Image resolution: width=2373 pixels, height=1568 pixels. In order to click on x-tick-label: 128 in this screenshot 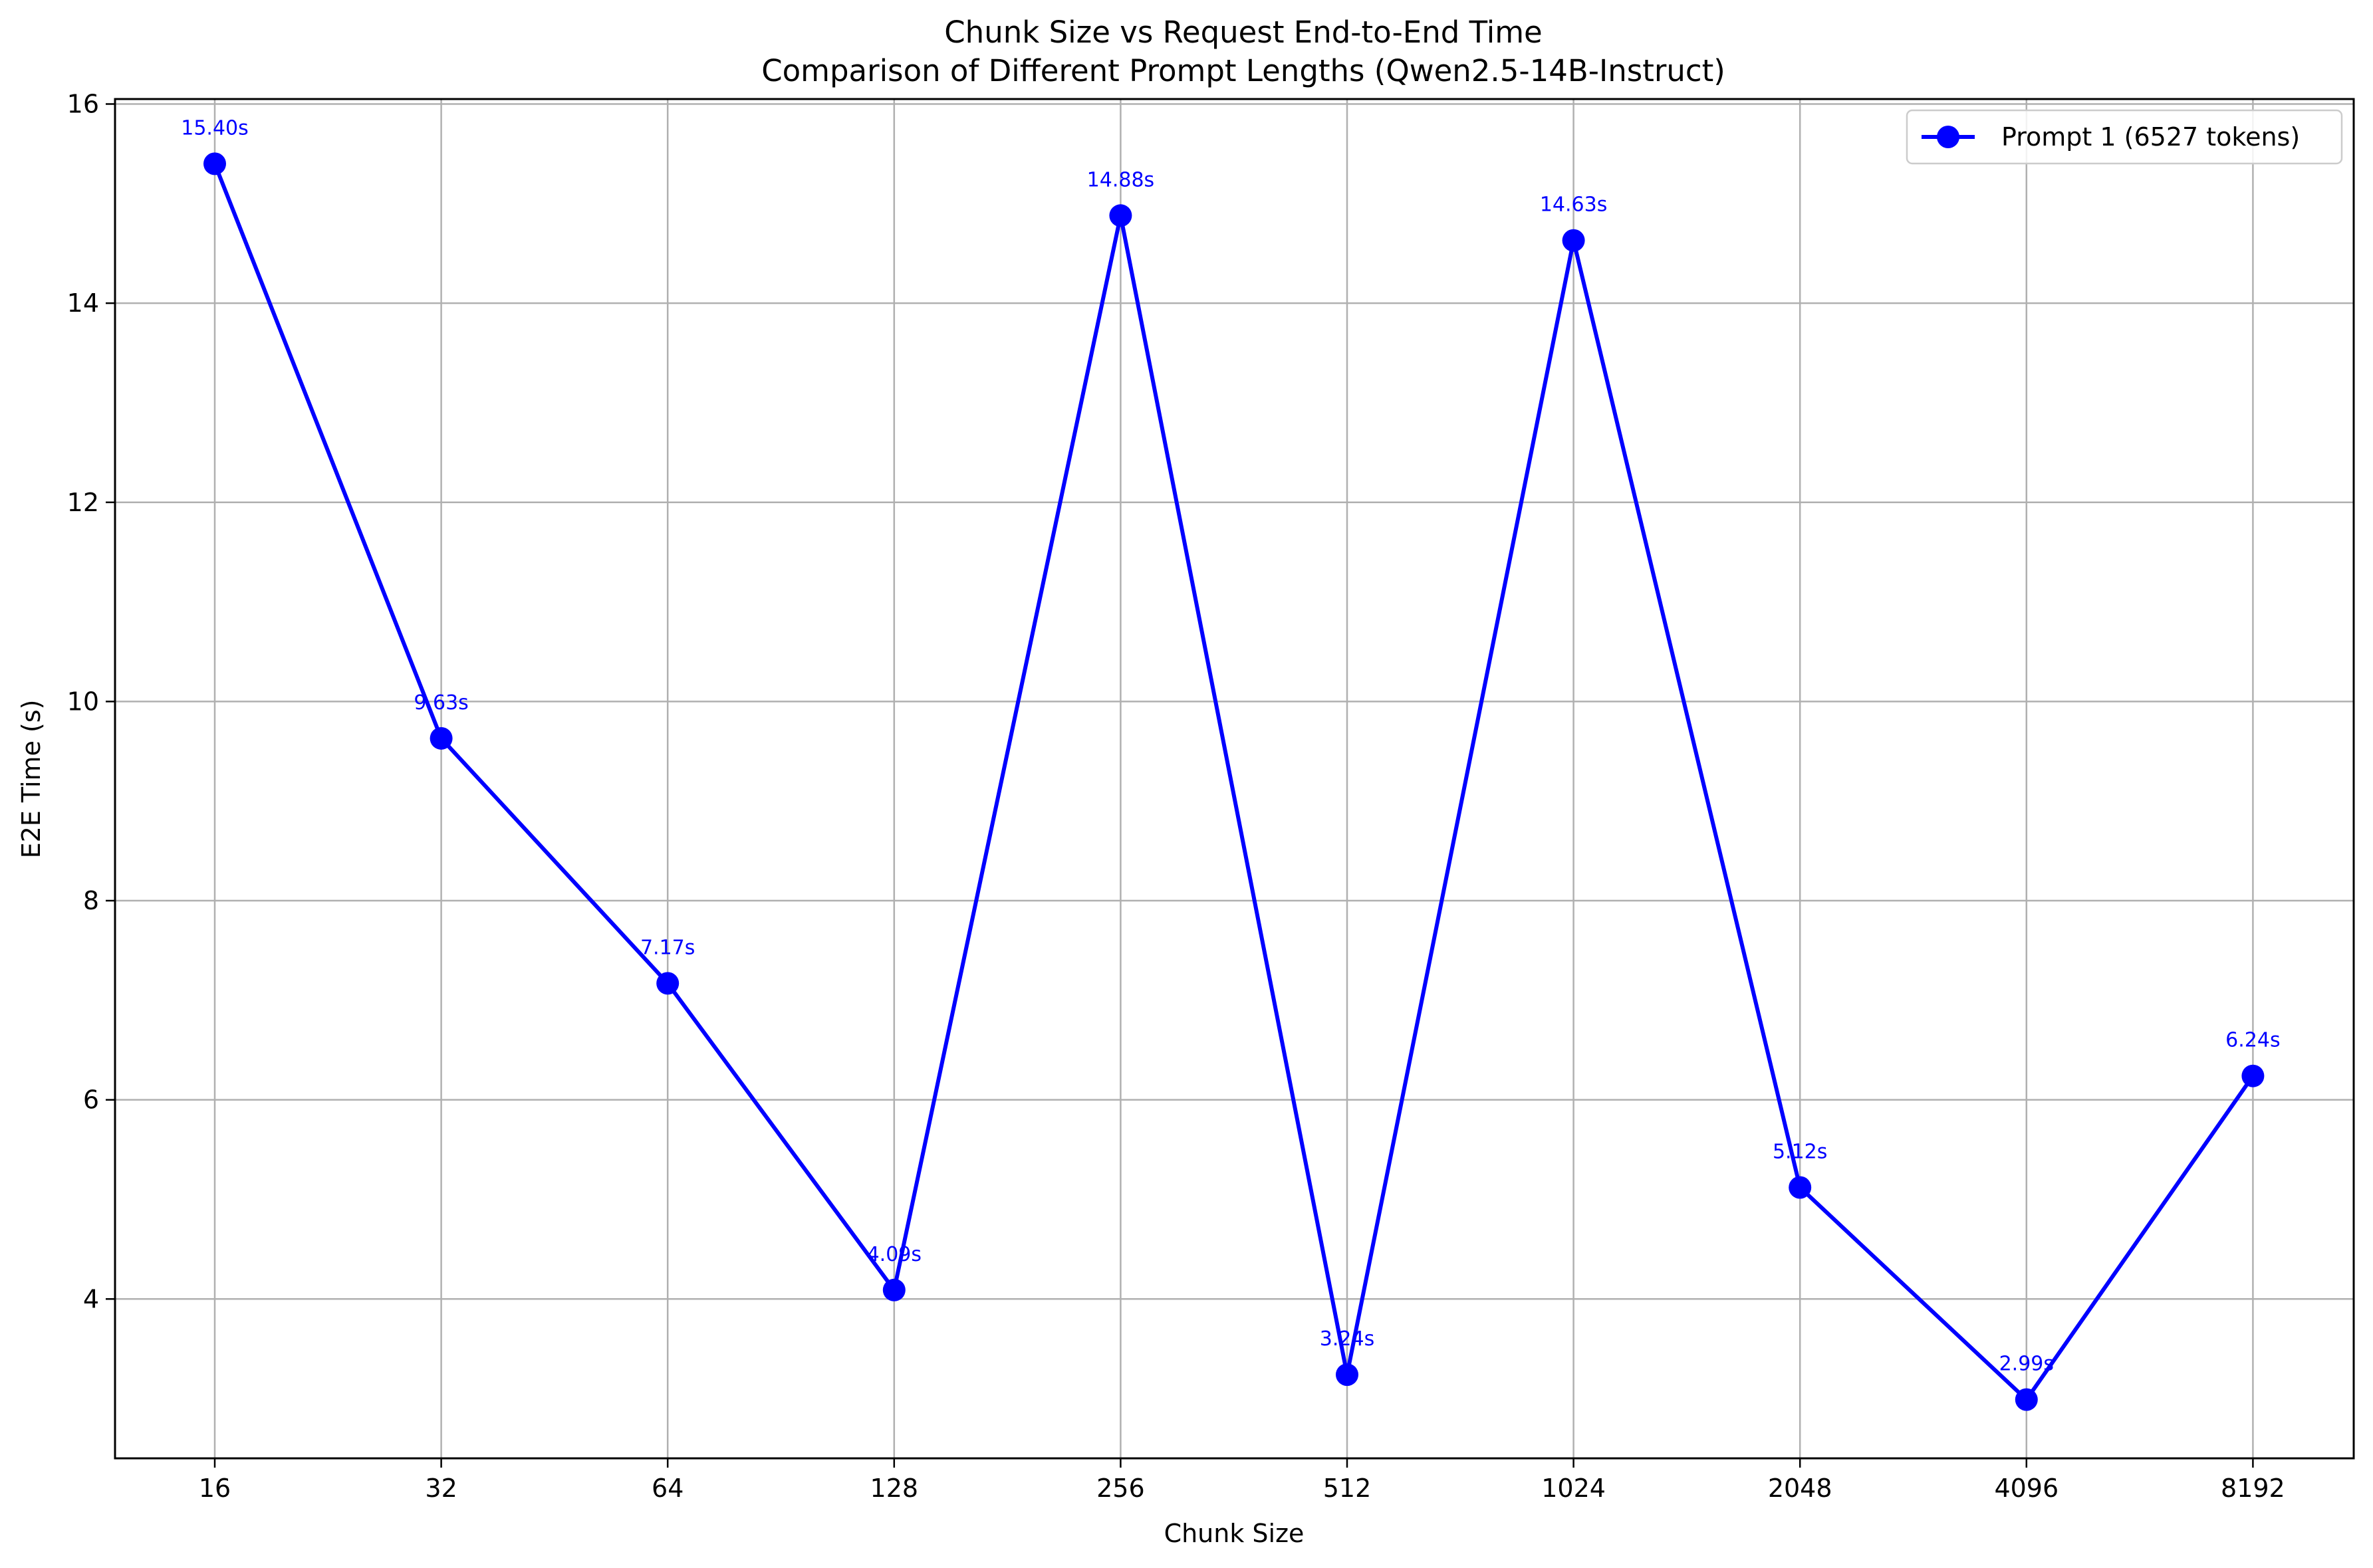, I will do `click(895, 1488)`.